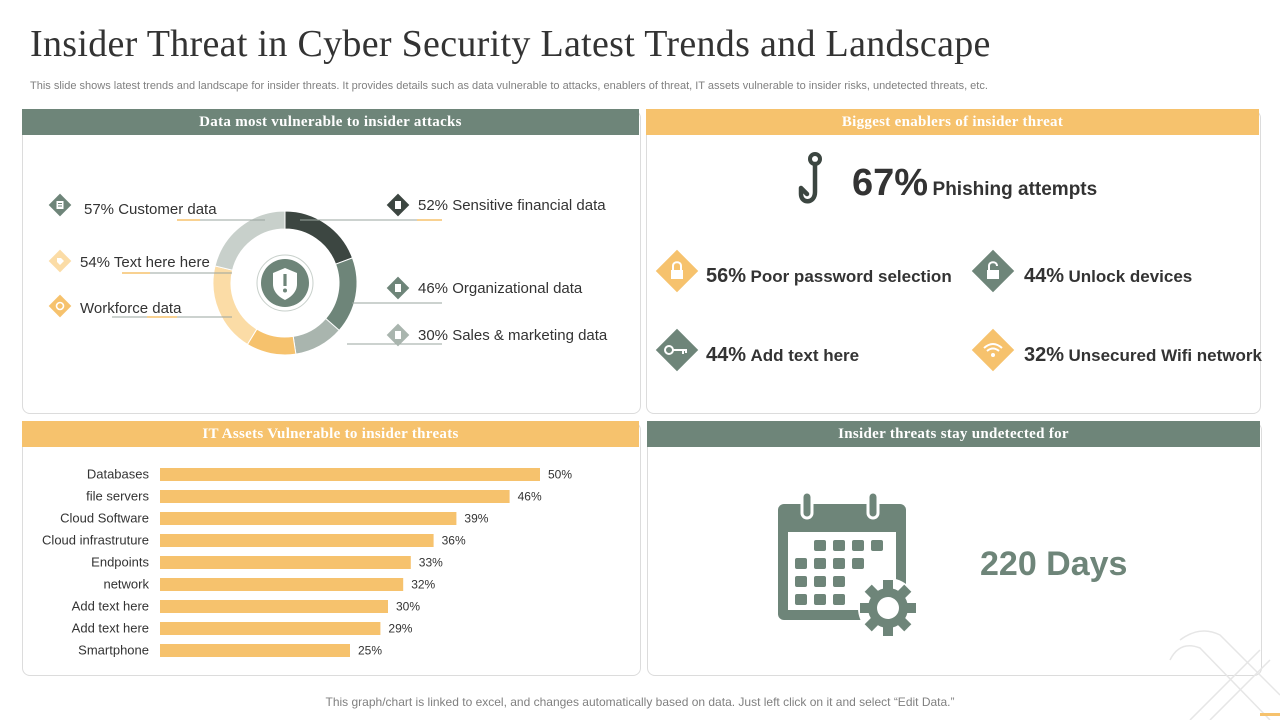  What do you see at coordinates (530, 497) in the screenshot?
I see `bar-value-label: 46%` at bounding box center [530, 497].